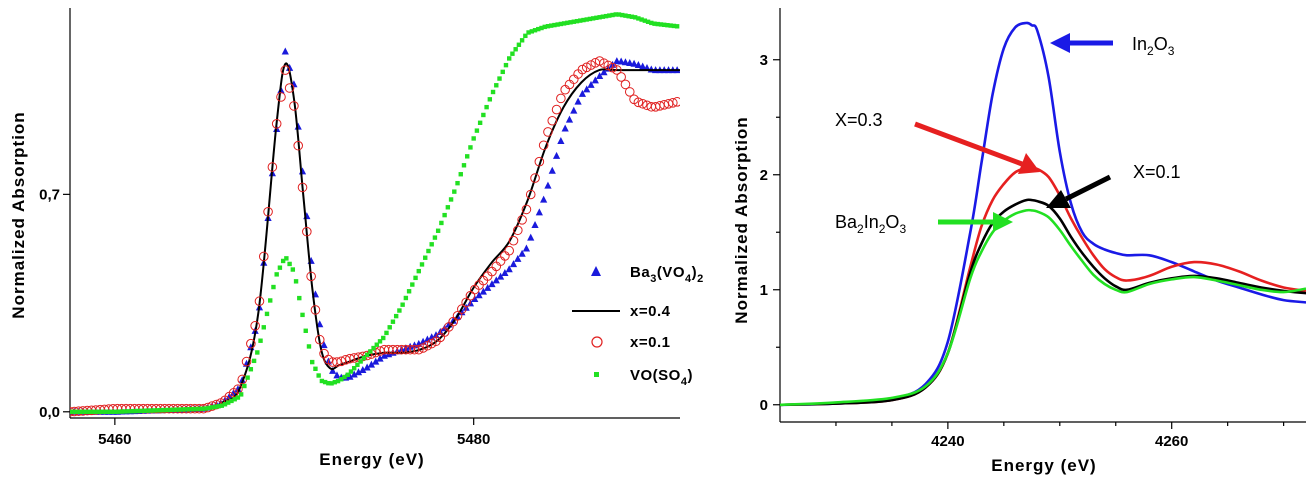 The width and height of the screenshot is (1314, 480). Describe the element at coordinates (661, 377) in the screenshot. I see `legend-label-voso4: VO(SO4)` at that location.